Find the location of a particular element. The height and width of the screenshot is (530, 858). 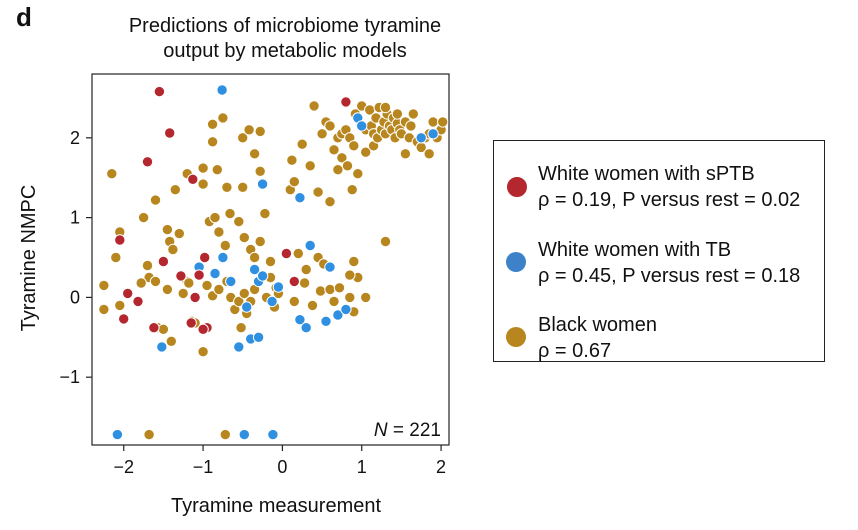

y-axis-label: Tyramine NMPC is located at coordinates (29, 258).